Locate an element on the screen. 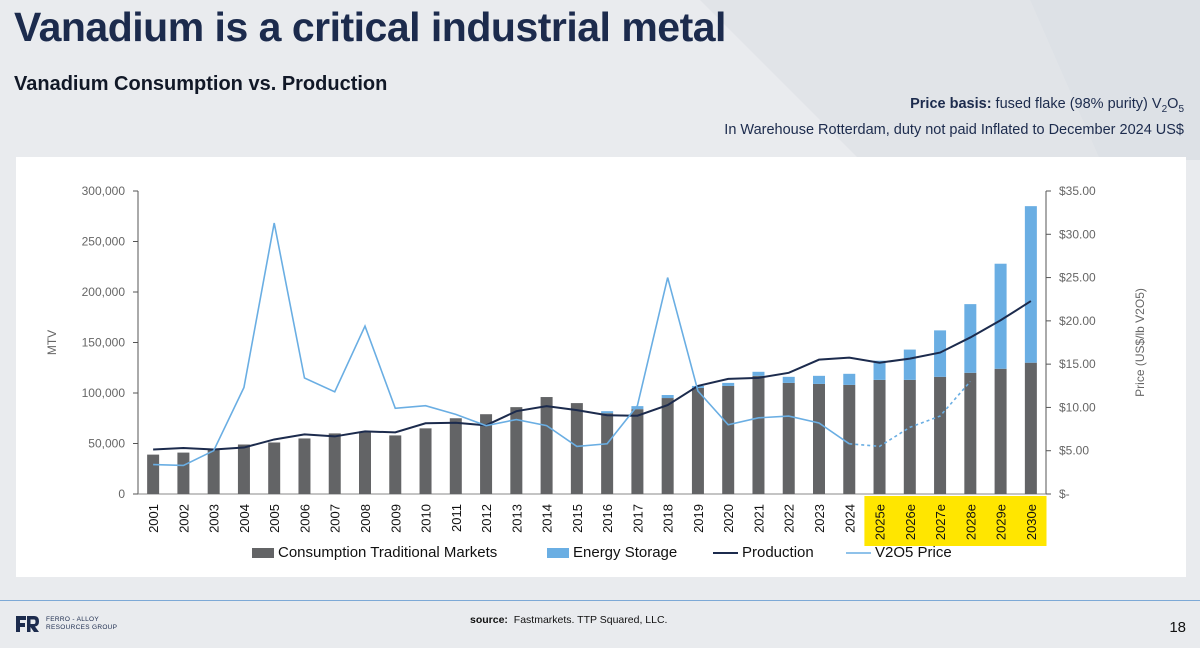 The width and height of the screenshot is (1200, 648). left-axis-tick-label: 100,000 is located at coordinates (104, 393).